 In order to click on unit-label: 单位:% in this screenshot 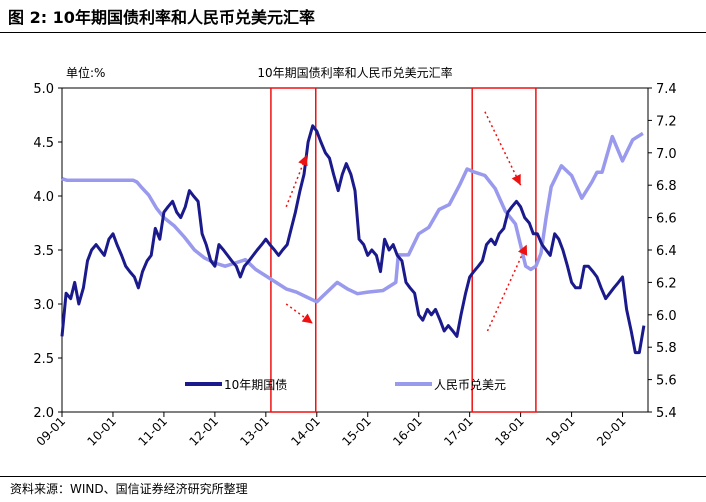, I will do `click(85, 72)`.